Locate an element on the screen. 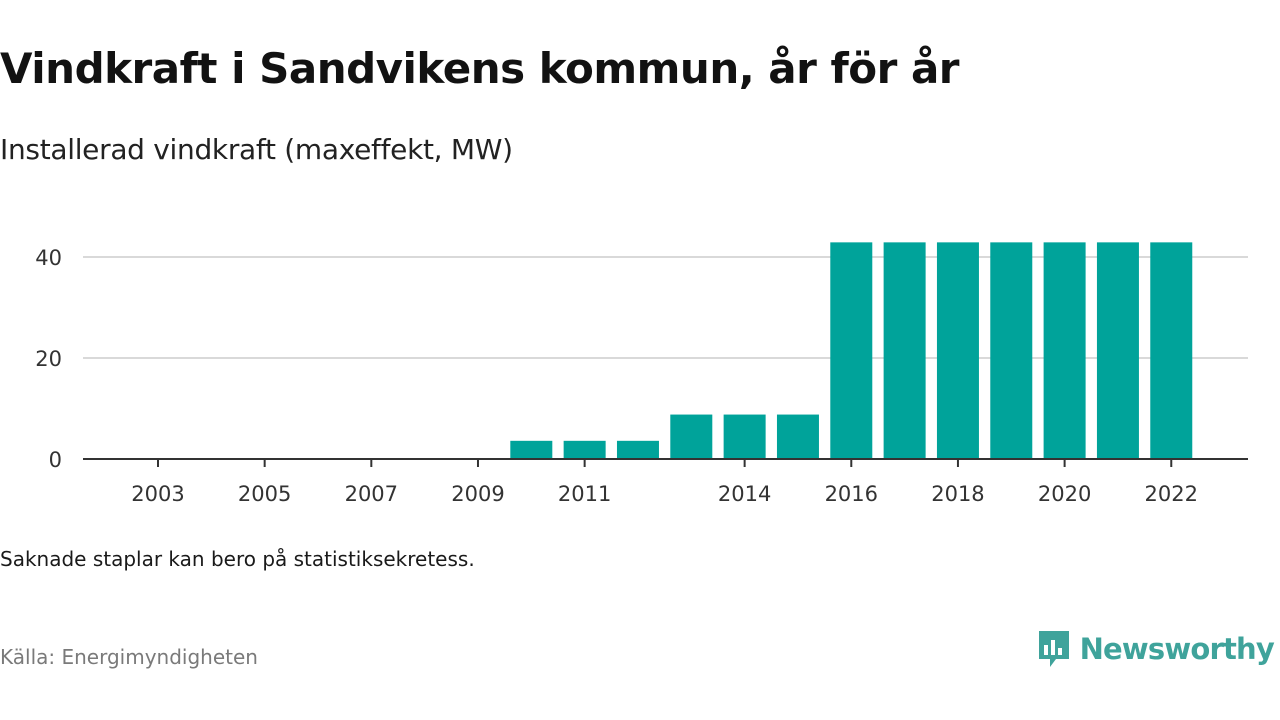 The height and width of the screenshot is (720, 1280). x-tick-label: 2018 is located at coordinates (957, 494).